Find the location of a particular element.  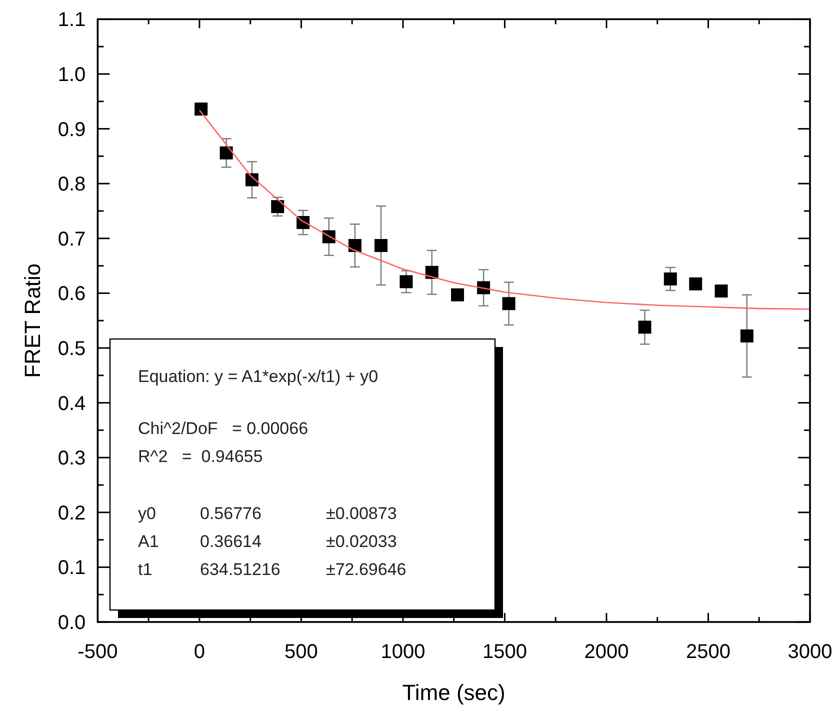

y-tick-label: 0.0 is located at coordinates (72, 623).